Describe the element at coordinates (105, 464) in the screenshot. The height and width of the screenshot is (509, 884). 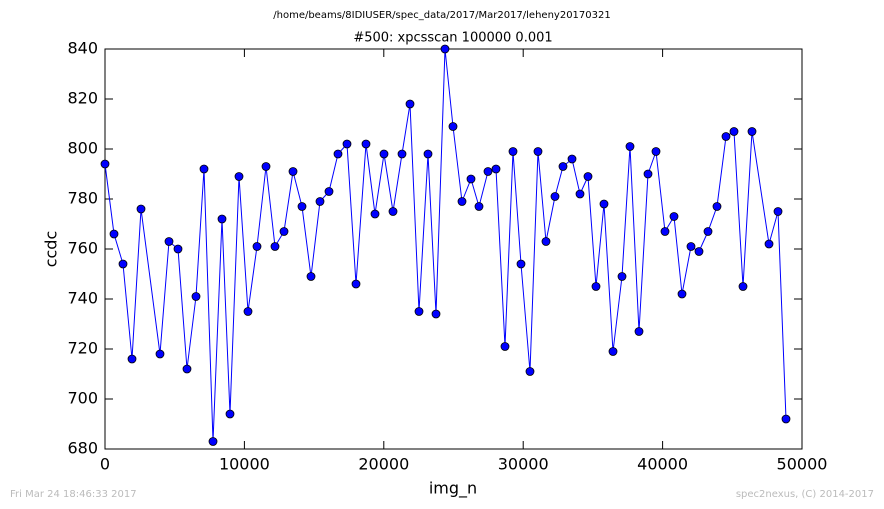
I see `x-tick-label: 0` at that location.